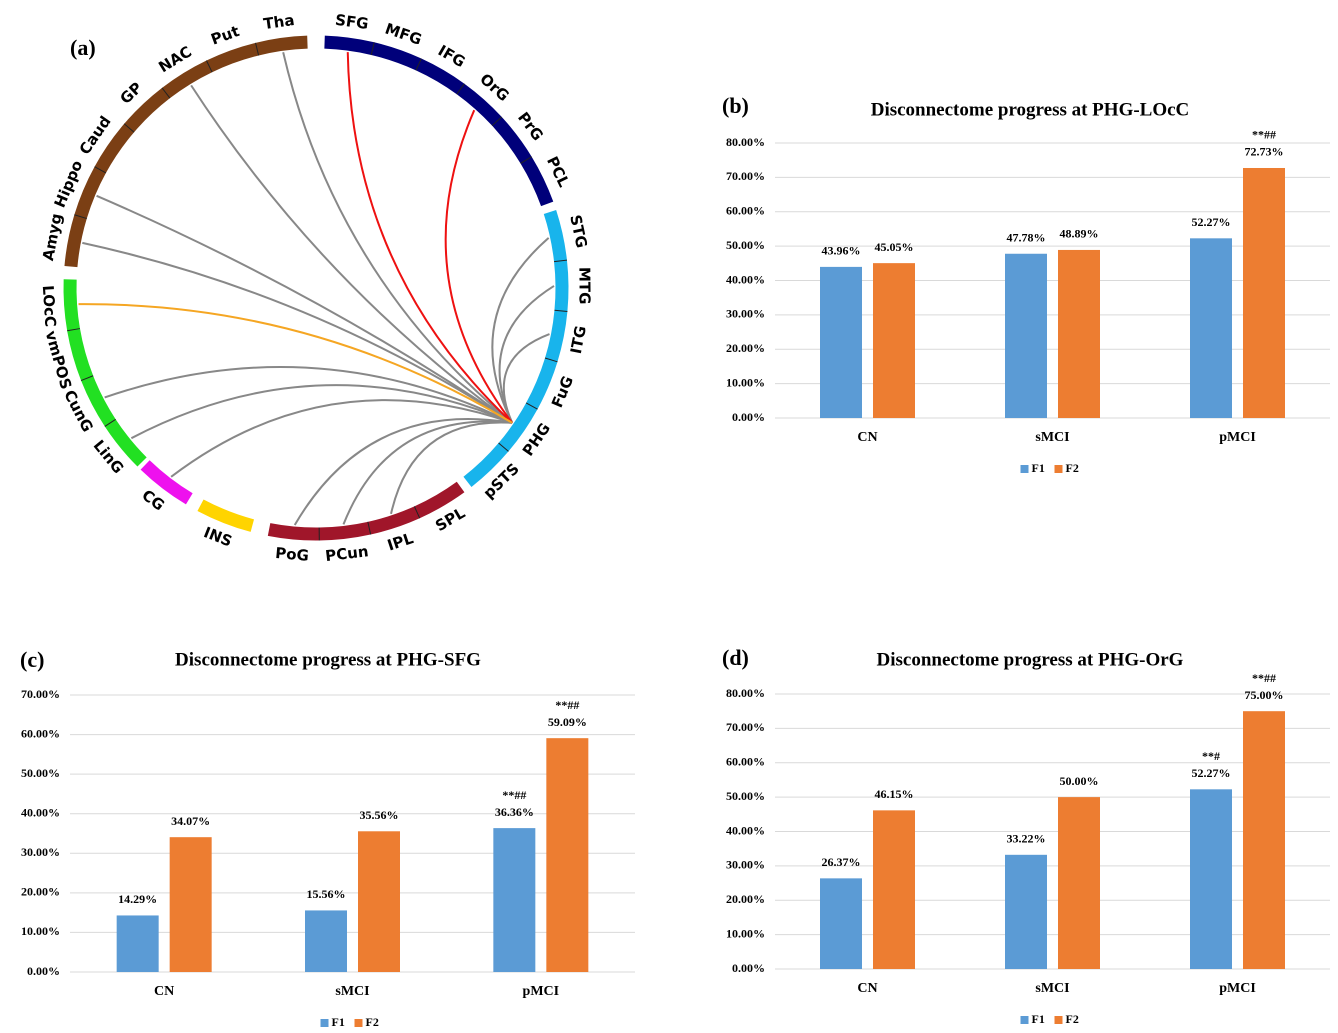 The image size is (1338, 1033). I want to click on region-label: PCL, so click(558, 172).